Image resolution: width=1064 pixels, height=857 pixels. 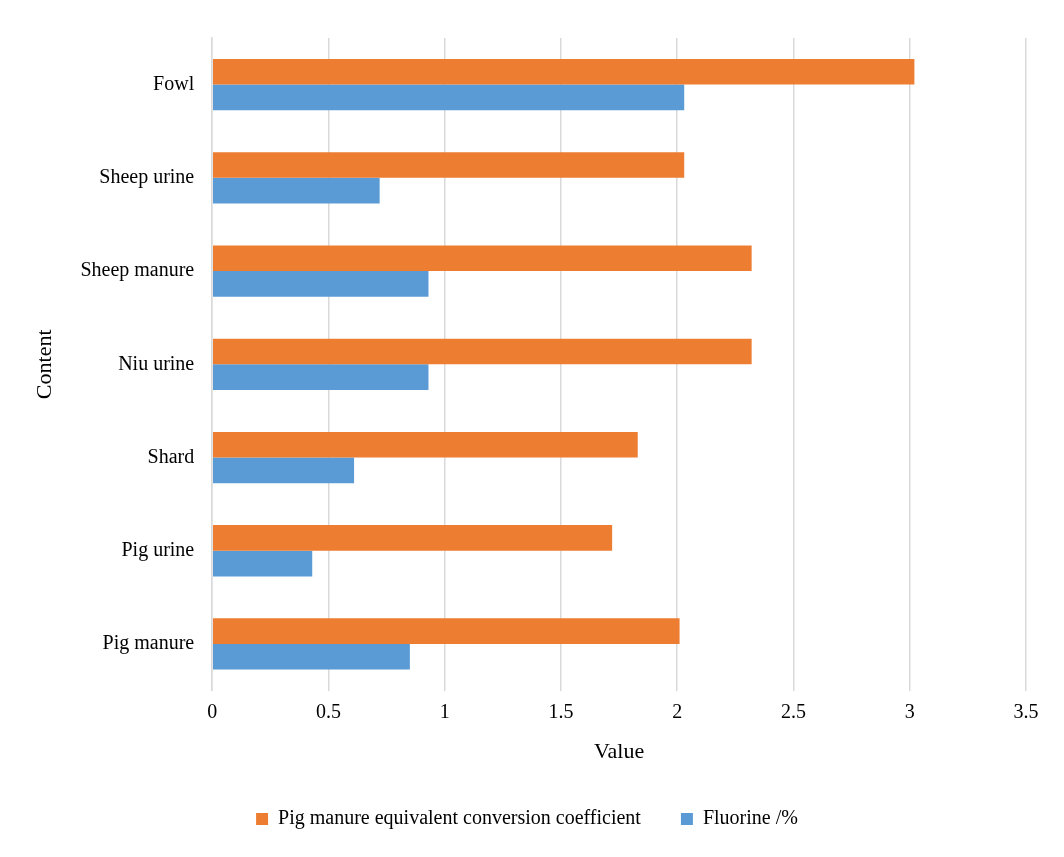 What do you see at coordinates (561, 710) in the screenshot?
I see `x-tick-label: 1.5` at bounding box center [561, 710].